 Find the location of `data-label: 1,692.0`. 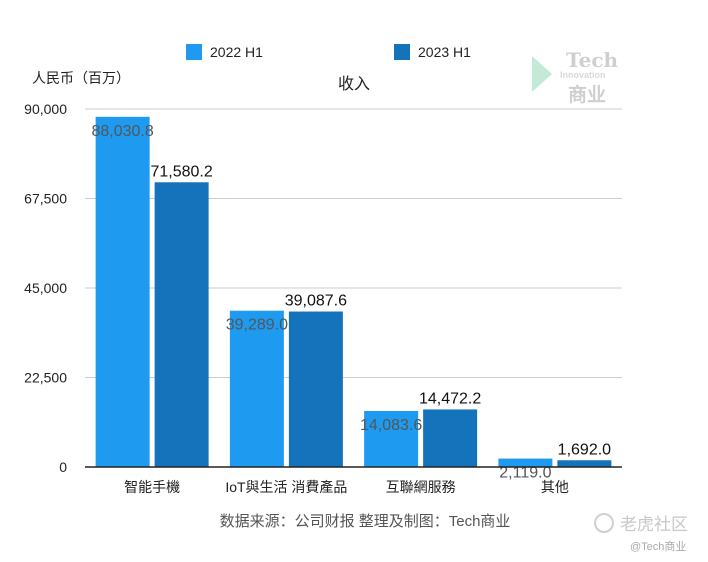

data-label: 1,692.0 is located at coordinates (584, 449).